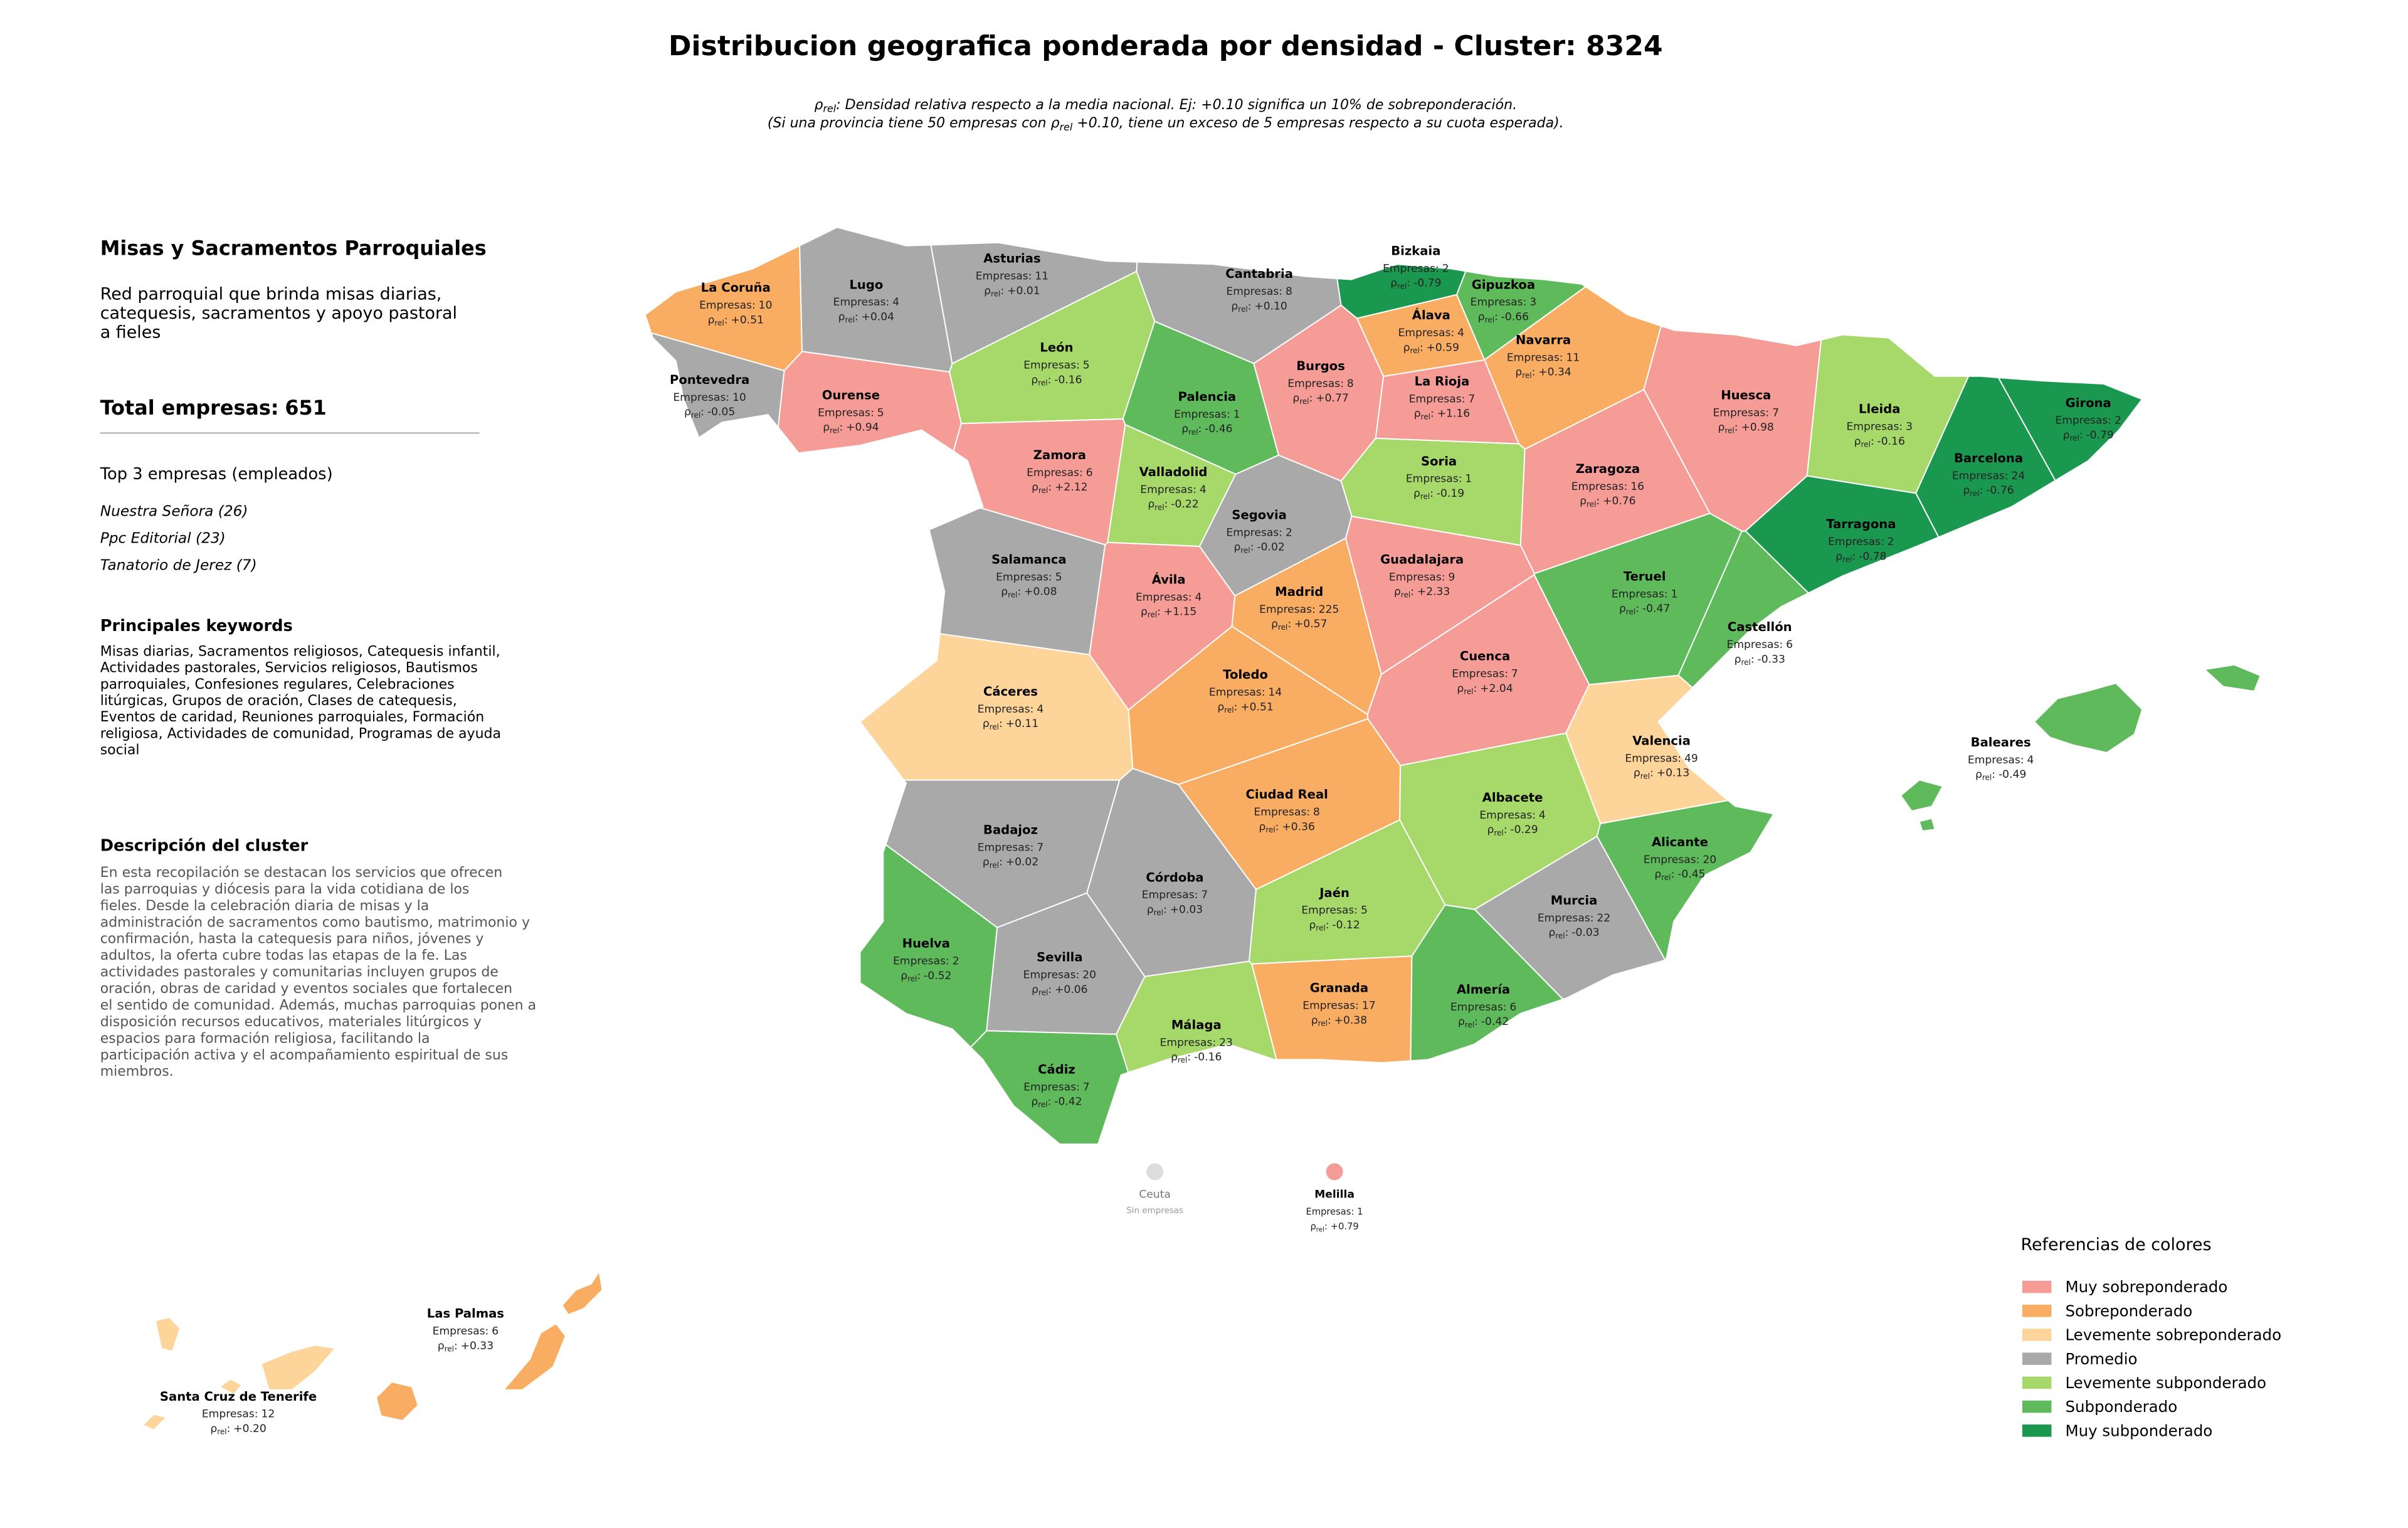 The height and width of the screenshot is (1528, 2408). Describe the element at coordinates (465, 1314) in the screenshot. I see `province-name: Las Palmas` at that location.